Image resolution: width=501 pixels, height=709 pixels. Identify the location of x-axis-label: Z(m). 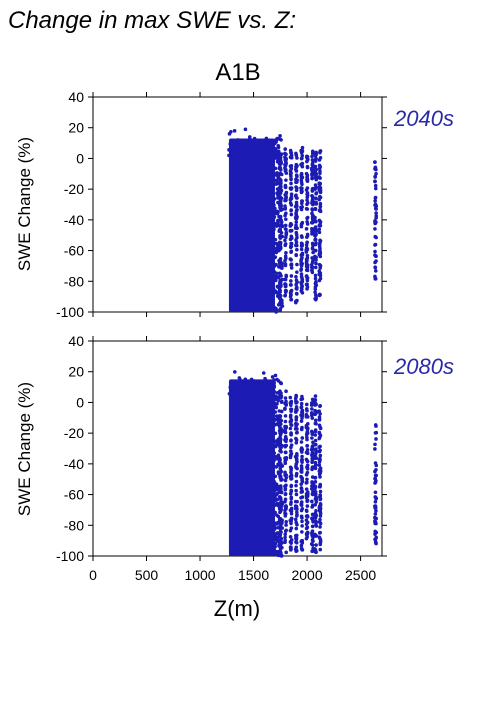
(237, 608).